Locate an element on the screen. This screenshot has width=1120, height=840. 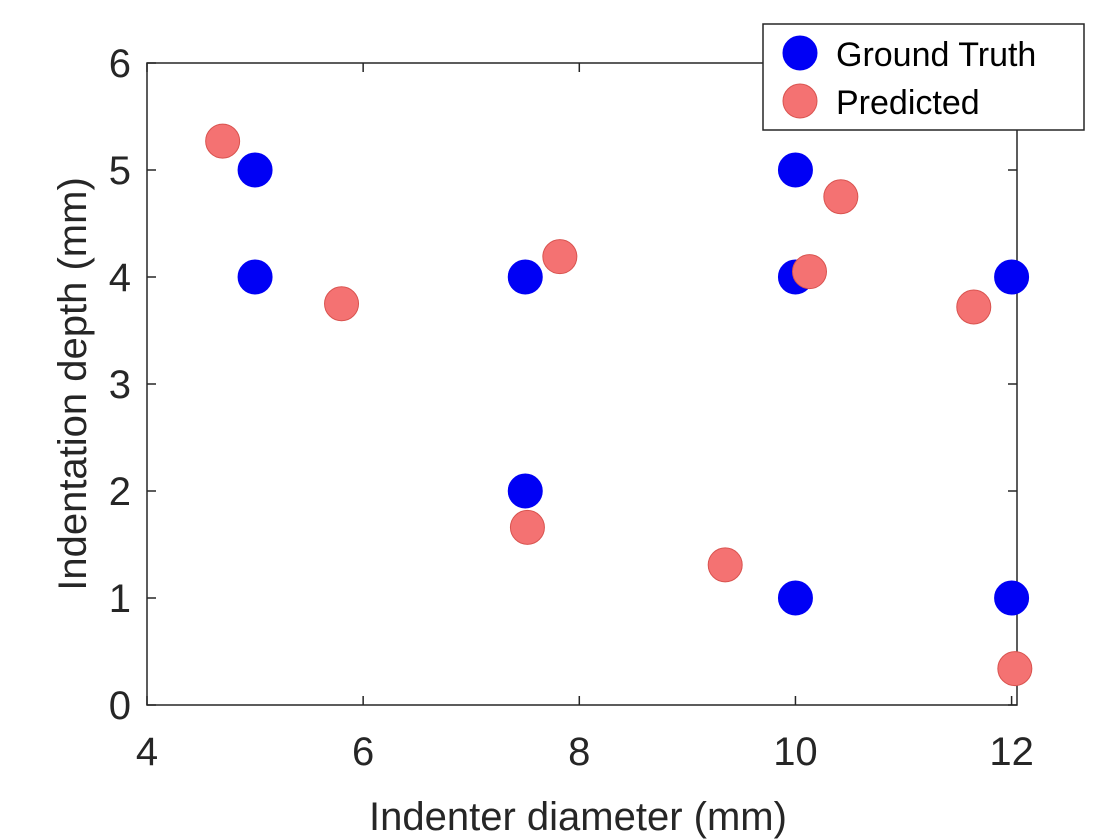
legend-label-ground-truth: Ground Truth is located at coordinates (936, 55).